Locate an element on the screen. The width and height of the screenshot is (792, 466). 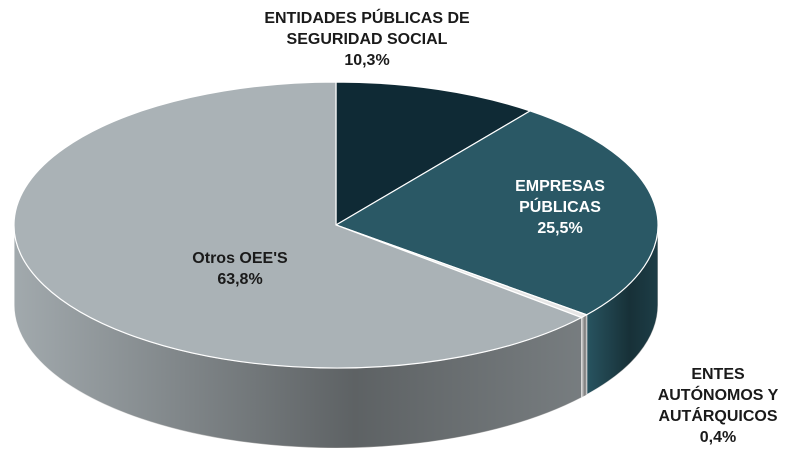
slice-label: ENTES AUTÓNOMOS Y AUTÁRQUICOS 0,4% is located at coordinates (717, 406).